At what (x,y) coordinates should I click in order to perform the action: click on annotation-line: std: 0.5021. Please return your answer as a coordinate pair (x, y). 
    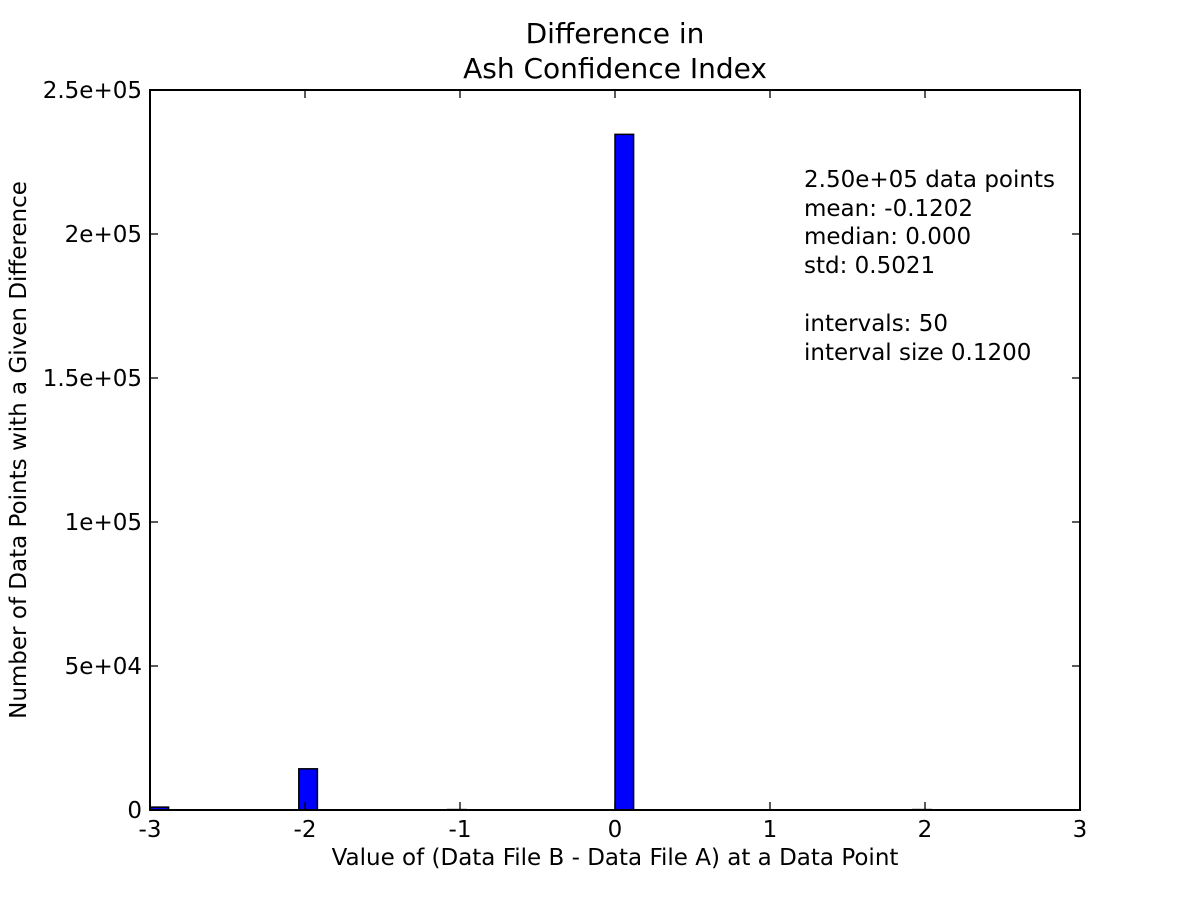
    Looking at the image, I should click on (869, 266).